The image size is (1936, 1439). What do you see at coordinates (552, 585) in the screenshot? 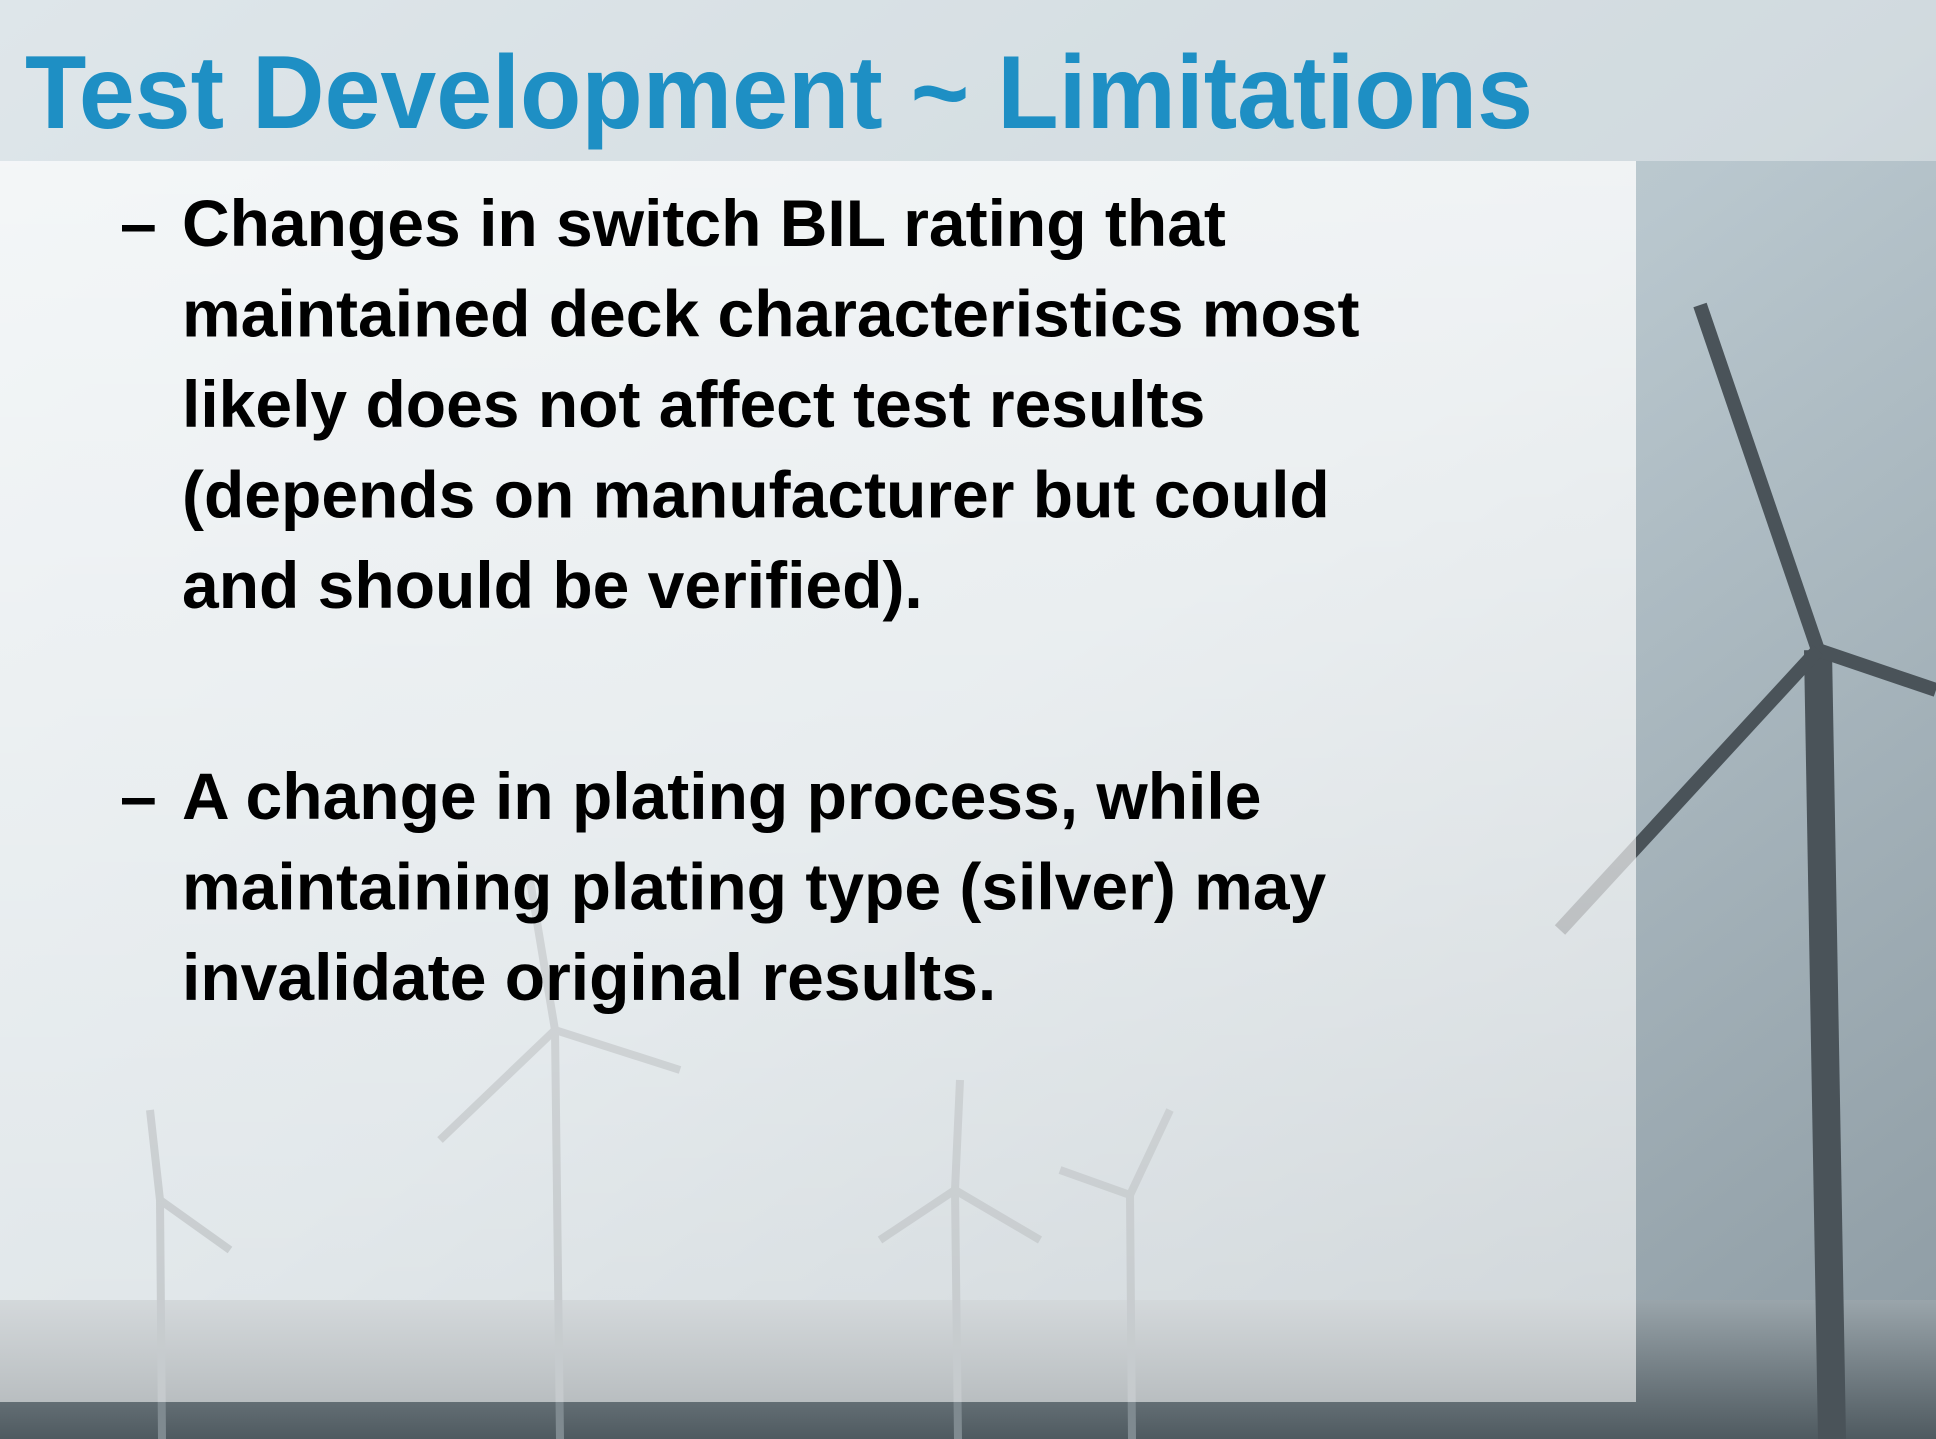
I see `bullet-line: and should be verified).` at bounding box center [552, 585].